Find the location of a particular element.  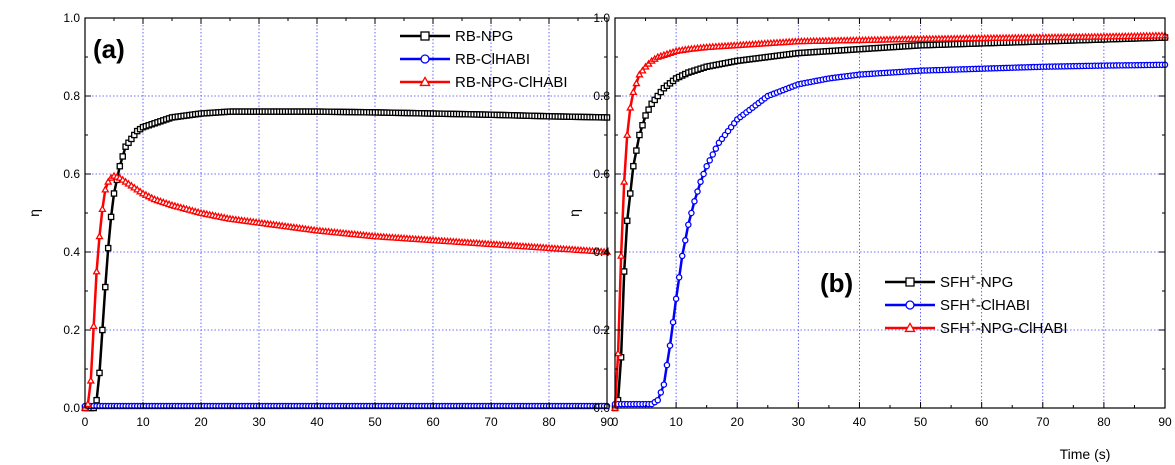

x-tick-label: 70 is located at coordinates (491, 422).